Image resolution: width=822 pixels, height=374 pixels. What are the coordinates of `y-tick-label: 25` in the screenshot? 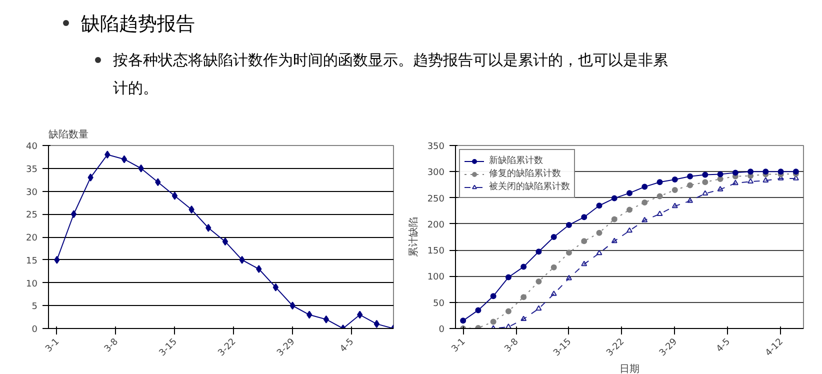 It's located at (32, 215).